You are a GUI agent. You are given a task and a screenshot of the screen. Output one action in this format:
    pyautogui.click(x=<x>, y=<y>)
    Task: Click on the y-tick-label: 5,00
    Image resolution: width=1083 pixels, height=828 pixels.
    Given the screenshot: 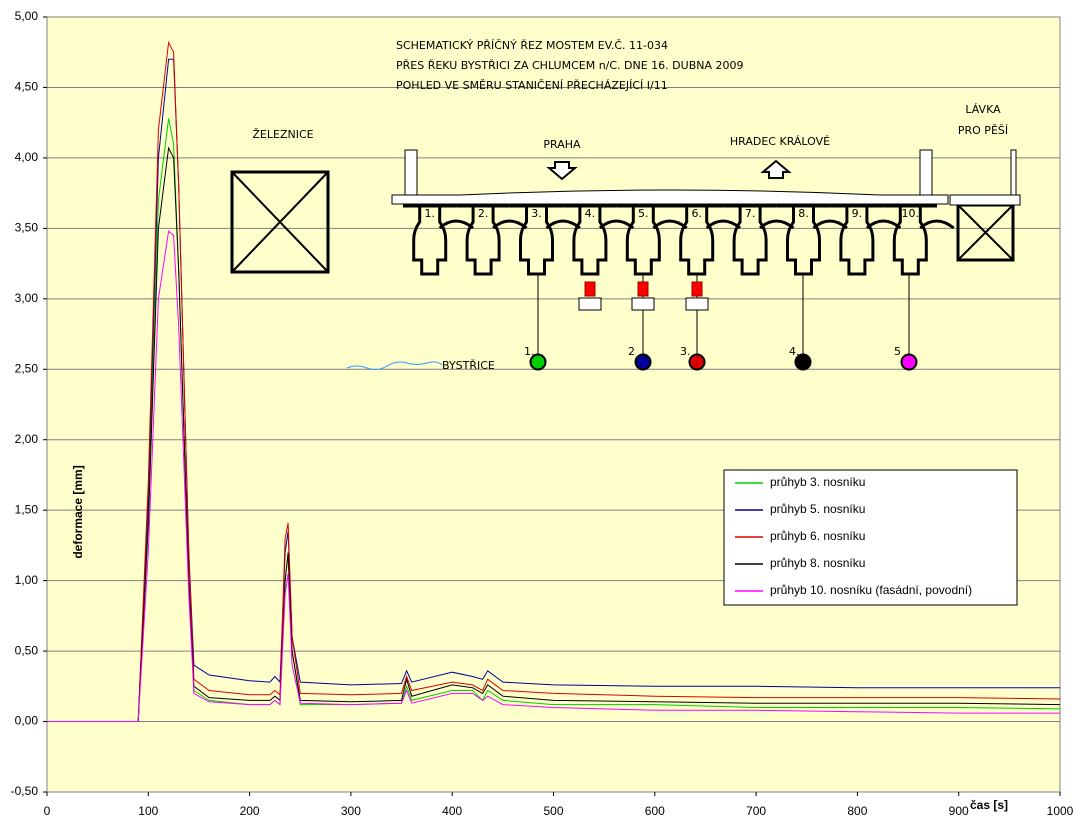 What is the action you would take?
    pyautogui.click(x=27, y=16)
    